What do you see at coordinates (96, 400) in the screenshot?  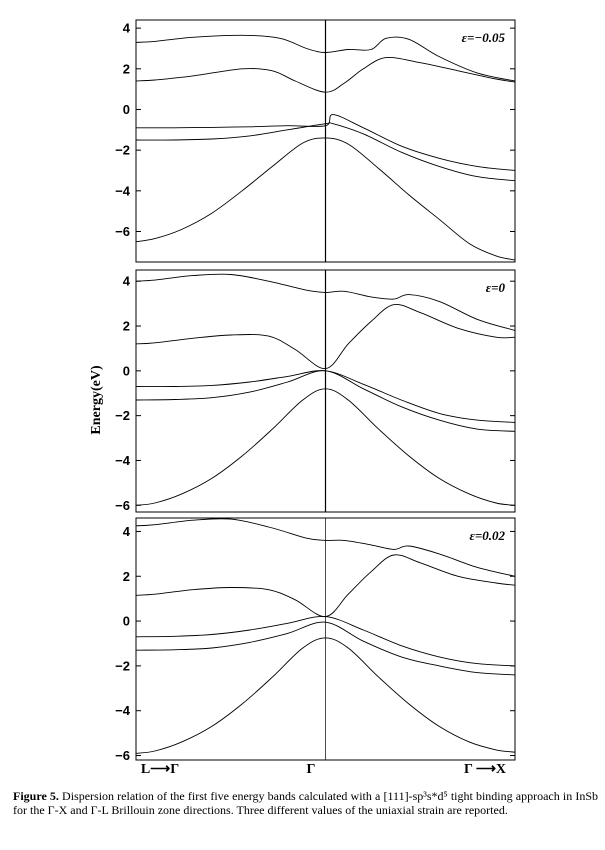 I see `y-axis-label: Energy(eV)` at bounding box center [96, 400].